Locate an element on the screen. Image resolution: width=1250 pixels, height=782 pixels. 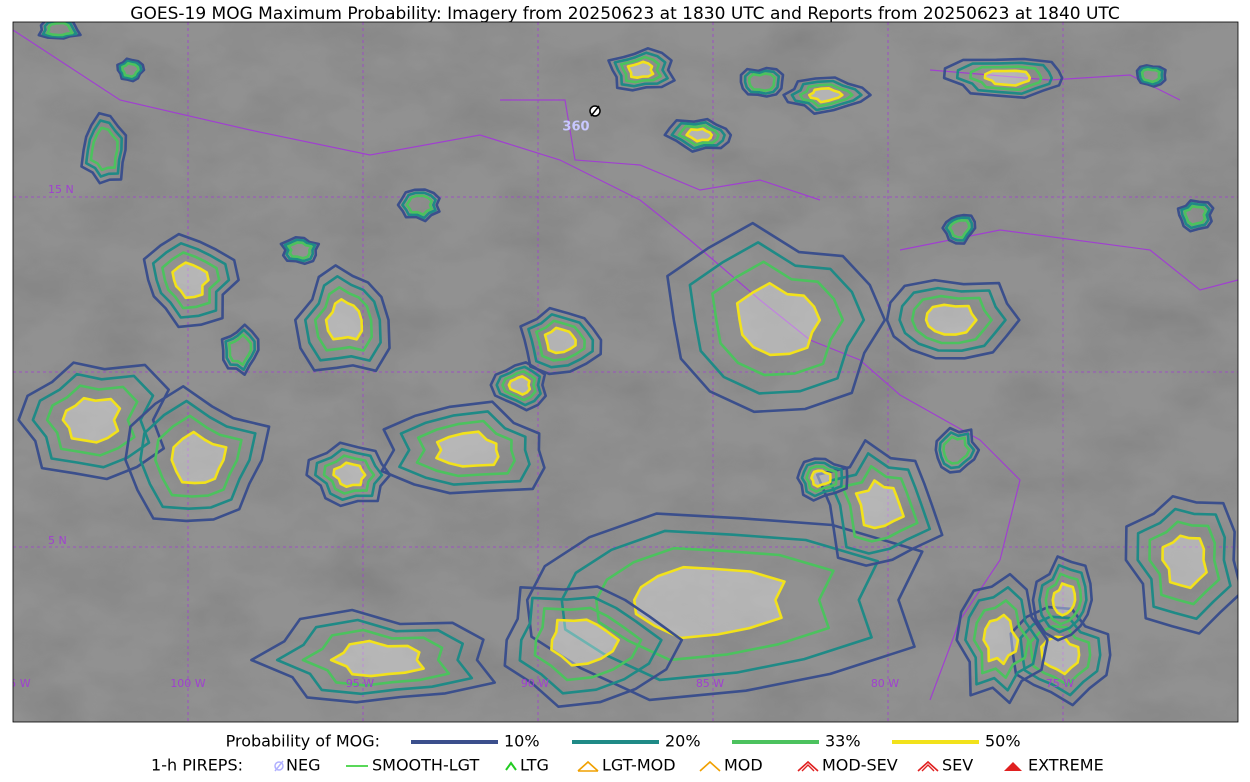
legend-label: 20% is located at coordinates (683, 741).